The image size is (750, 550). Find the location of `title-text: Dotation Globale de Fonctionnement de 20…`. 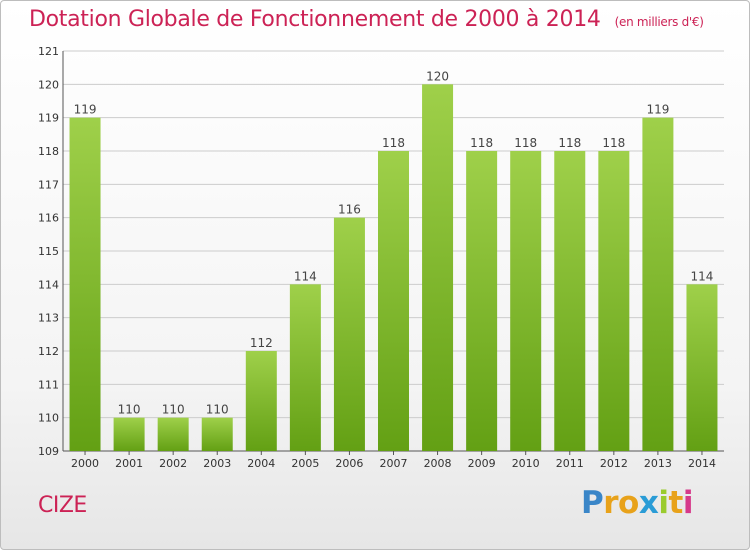

title-text: Dotation Globale de Fonctionnement de 20… is located at coordinates (315, 19).